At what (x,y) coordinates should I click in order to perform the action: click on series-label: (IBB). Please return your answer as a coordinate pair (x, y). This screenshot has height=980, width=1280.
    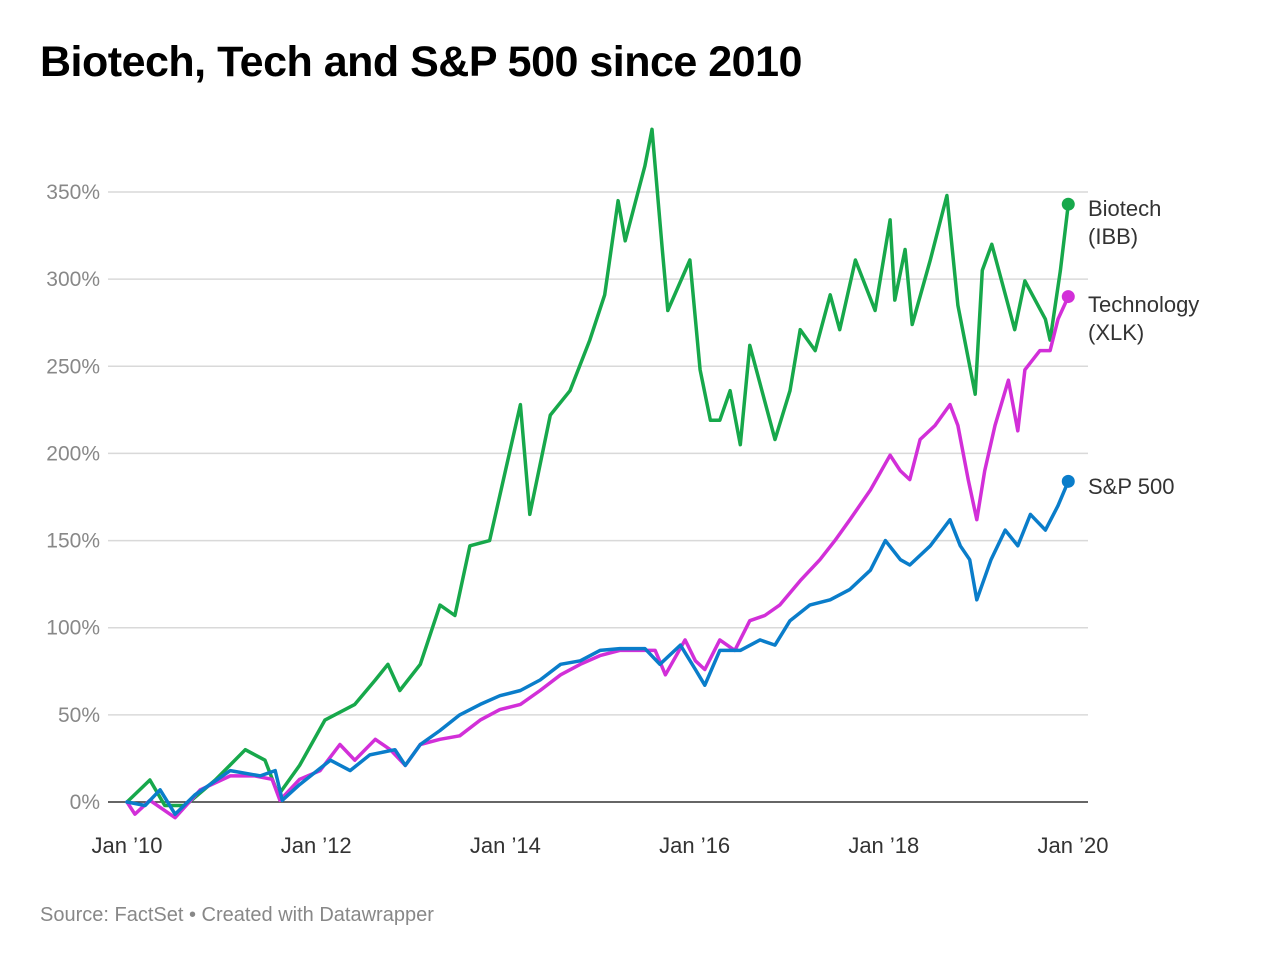
    Looking at the image, I should click on (1113, 236).